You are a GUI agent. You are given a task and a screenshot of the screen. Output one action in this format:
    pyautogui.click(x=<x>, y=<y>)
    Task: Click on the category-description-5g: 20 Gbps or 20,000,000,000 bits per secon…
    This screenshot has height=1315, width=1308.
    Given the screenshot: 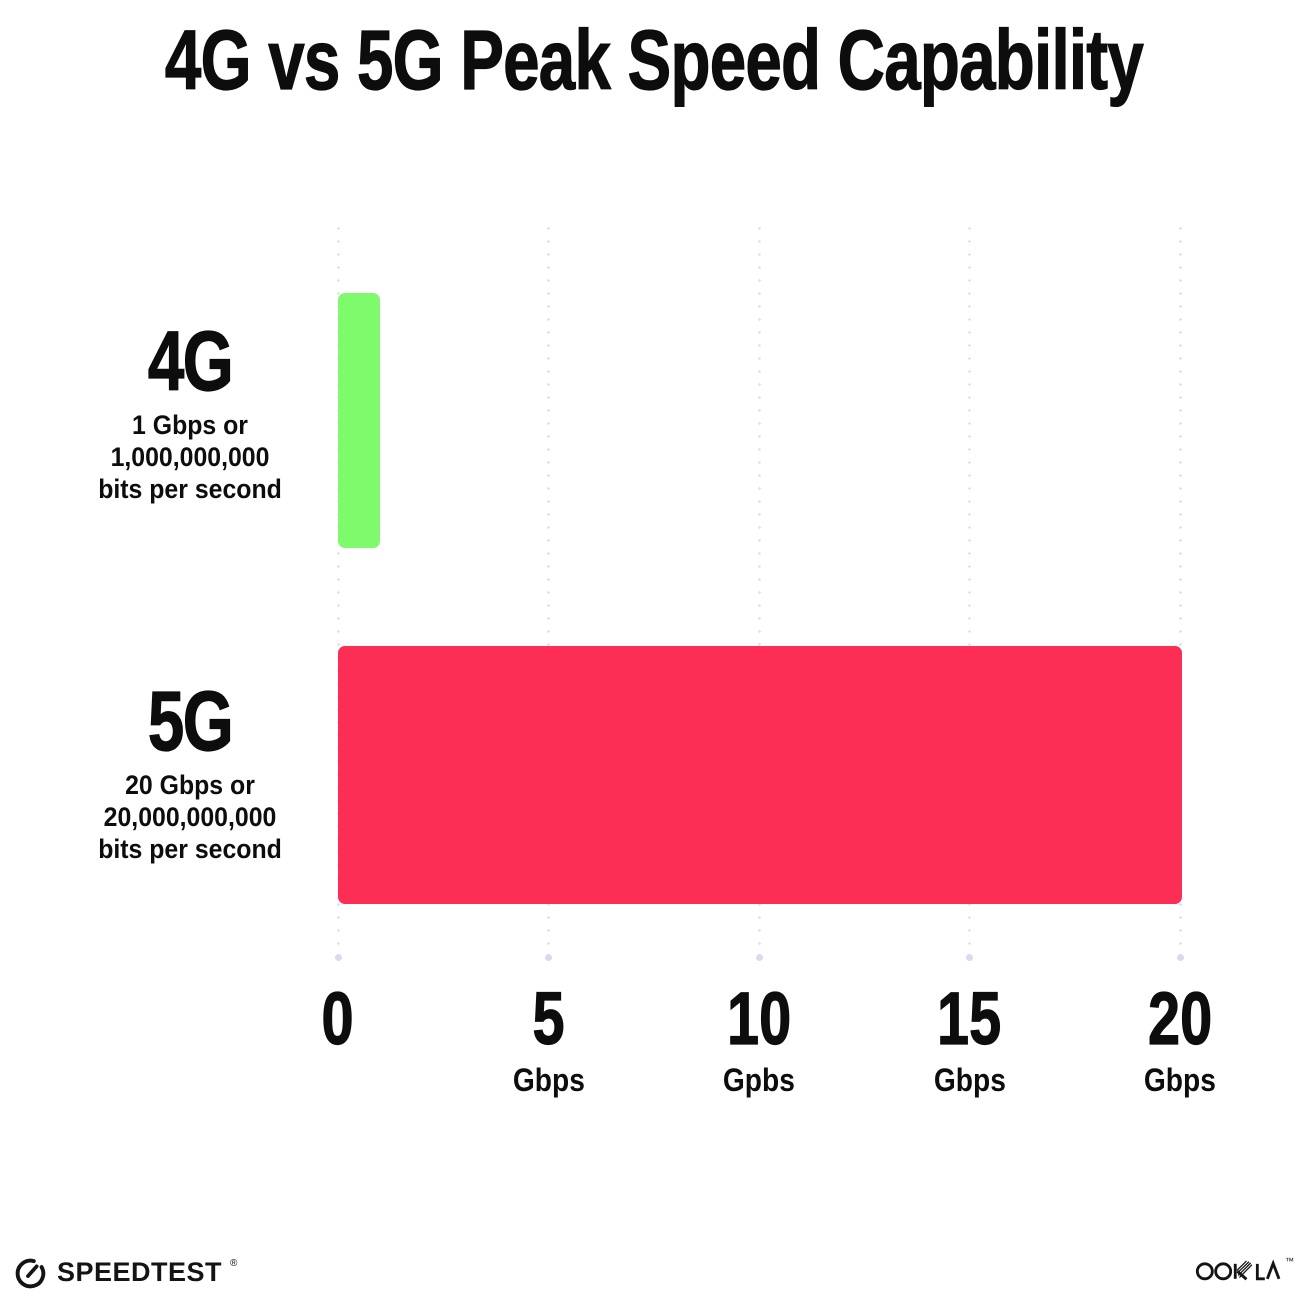 What is the action you would take?
    pyautogui.click(x=190, y=818)
    